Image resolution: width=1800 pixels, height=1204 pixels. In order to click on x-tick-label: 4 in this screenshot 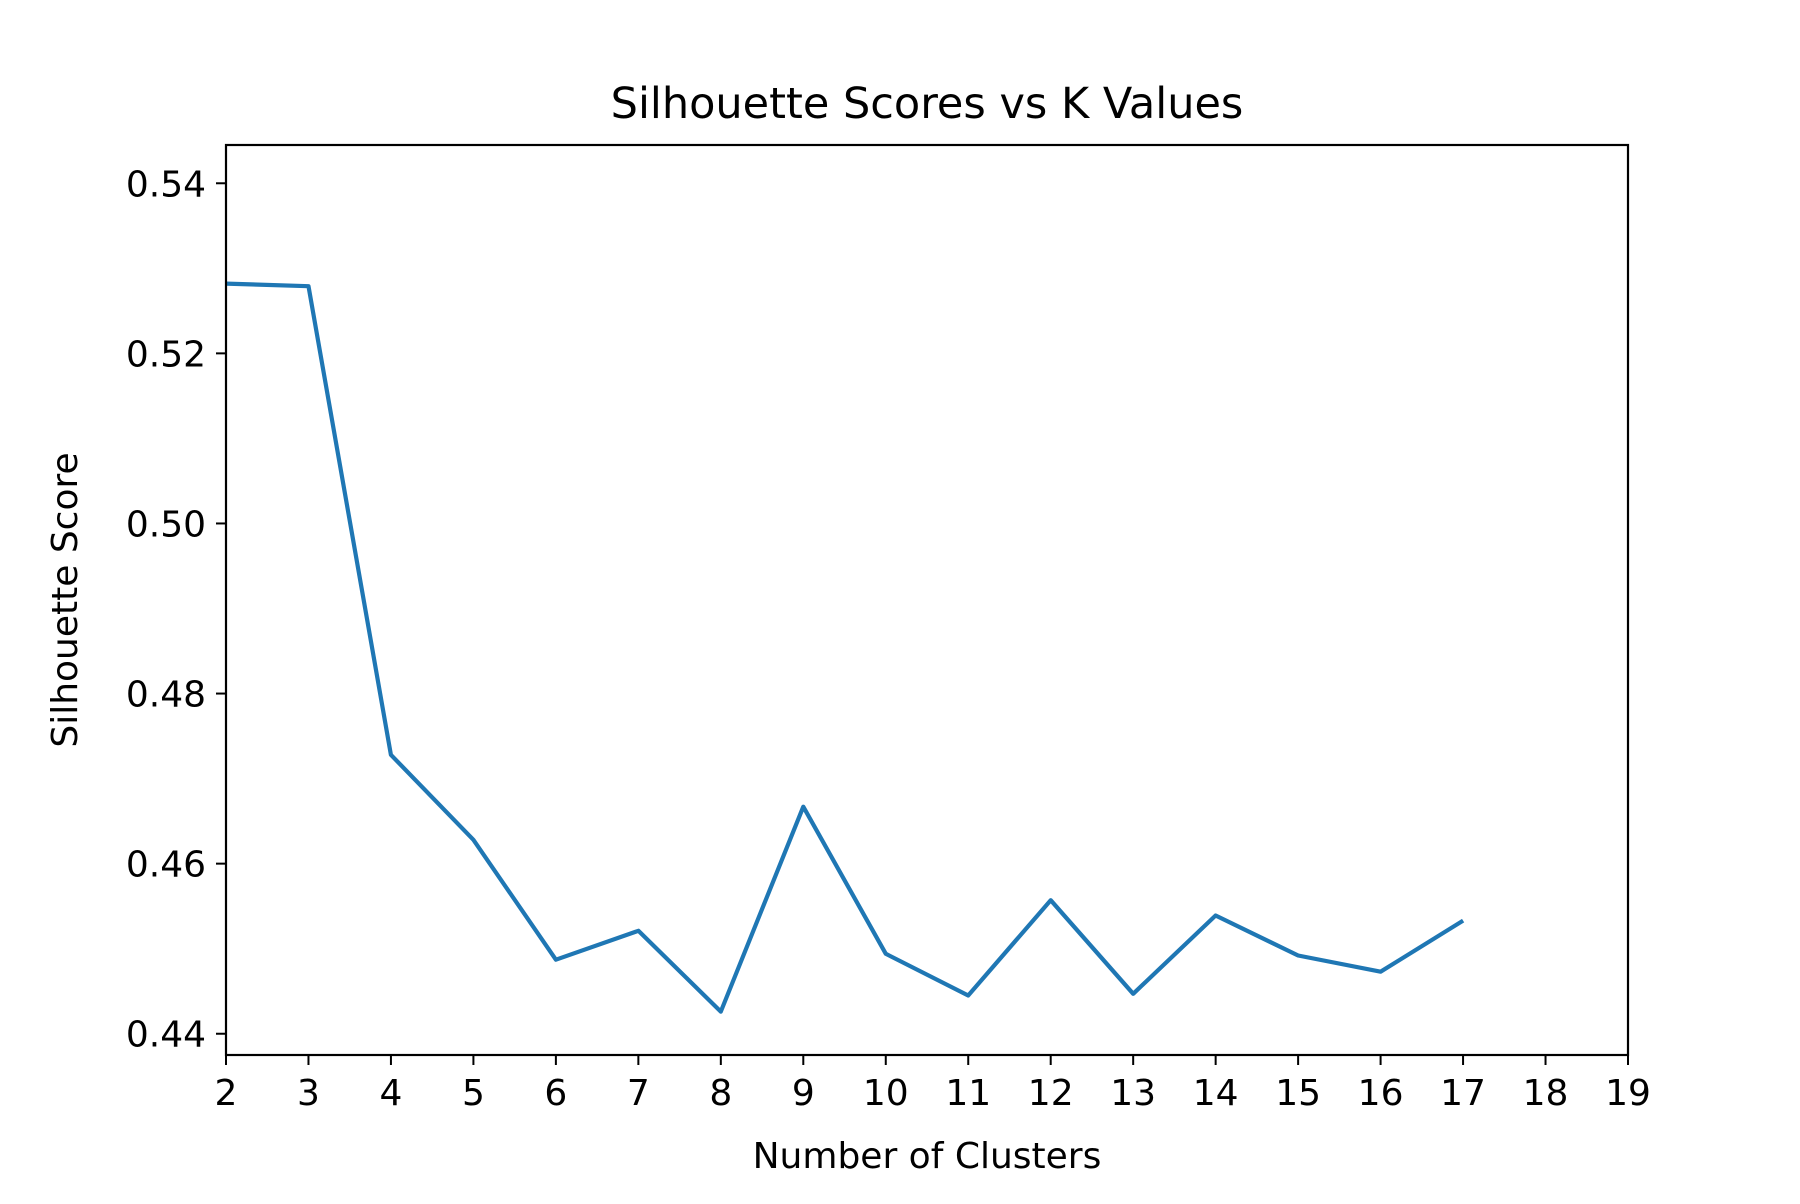, I will do `click(390, 1093)`.